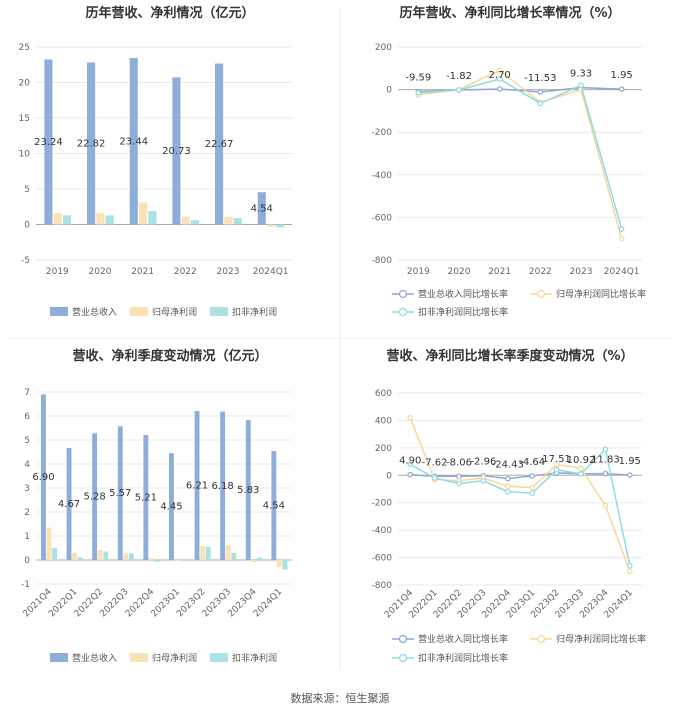 The width and height of the screenshot is (680, 712). I want to click on x-tick-label: 2021, so click(499, 272).